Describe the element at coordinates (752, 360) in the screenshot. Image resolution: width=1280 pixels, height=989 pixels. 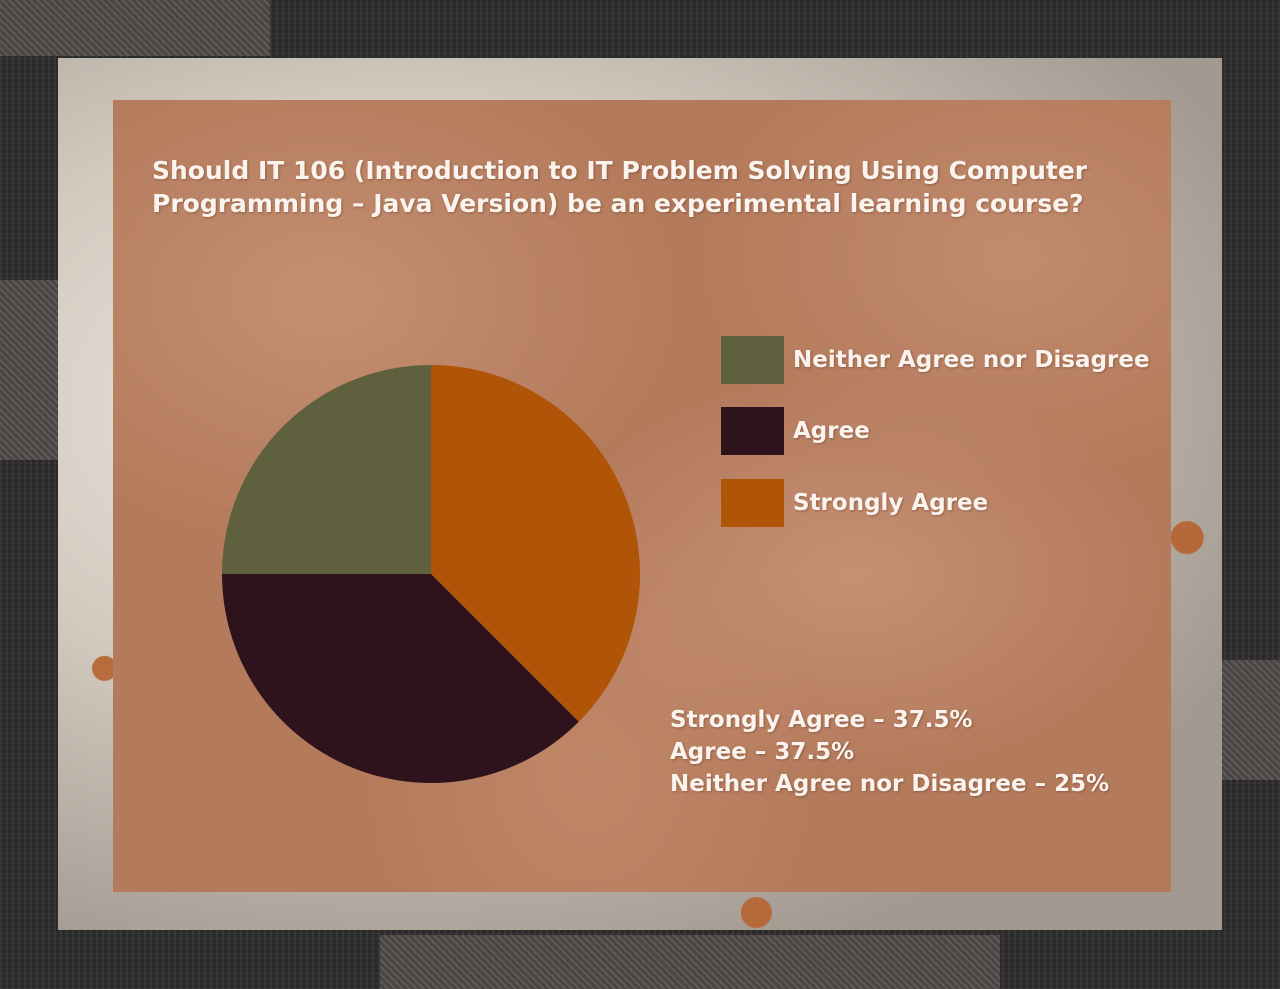
I see `legend-swatch-neither` at that location.